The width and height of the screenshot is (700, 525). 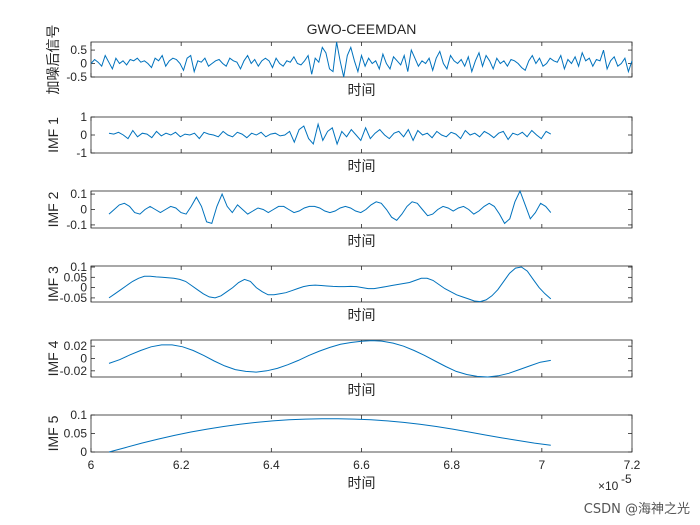 I want to click on y-axis-label: IMF 2, so click(x=53, y=209).